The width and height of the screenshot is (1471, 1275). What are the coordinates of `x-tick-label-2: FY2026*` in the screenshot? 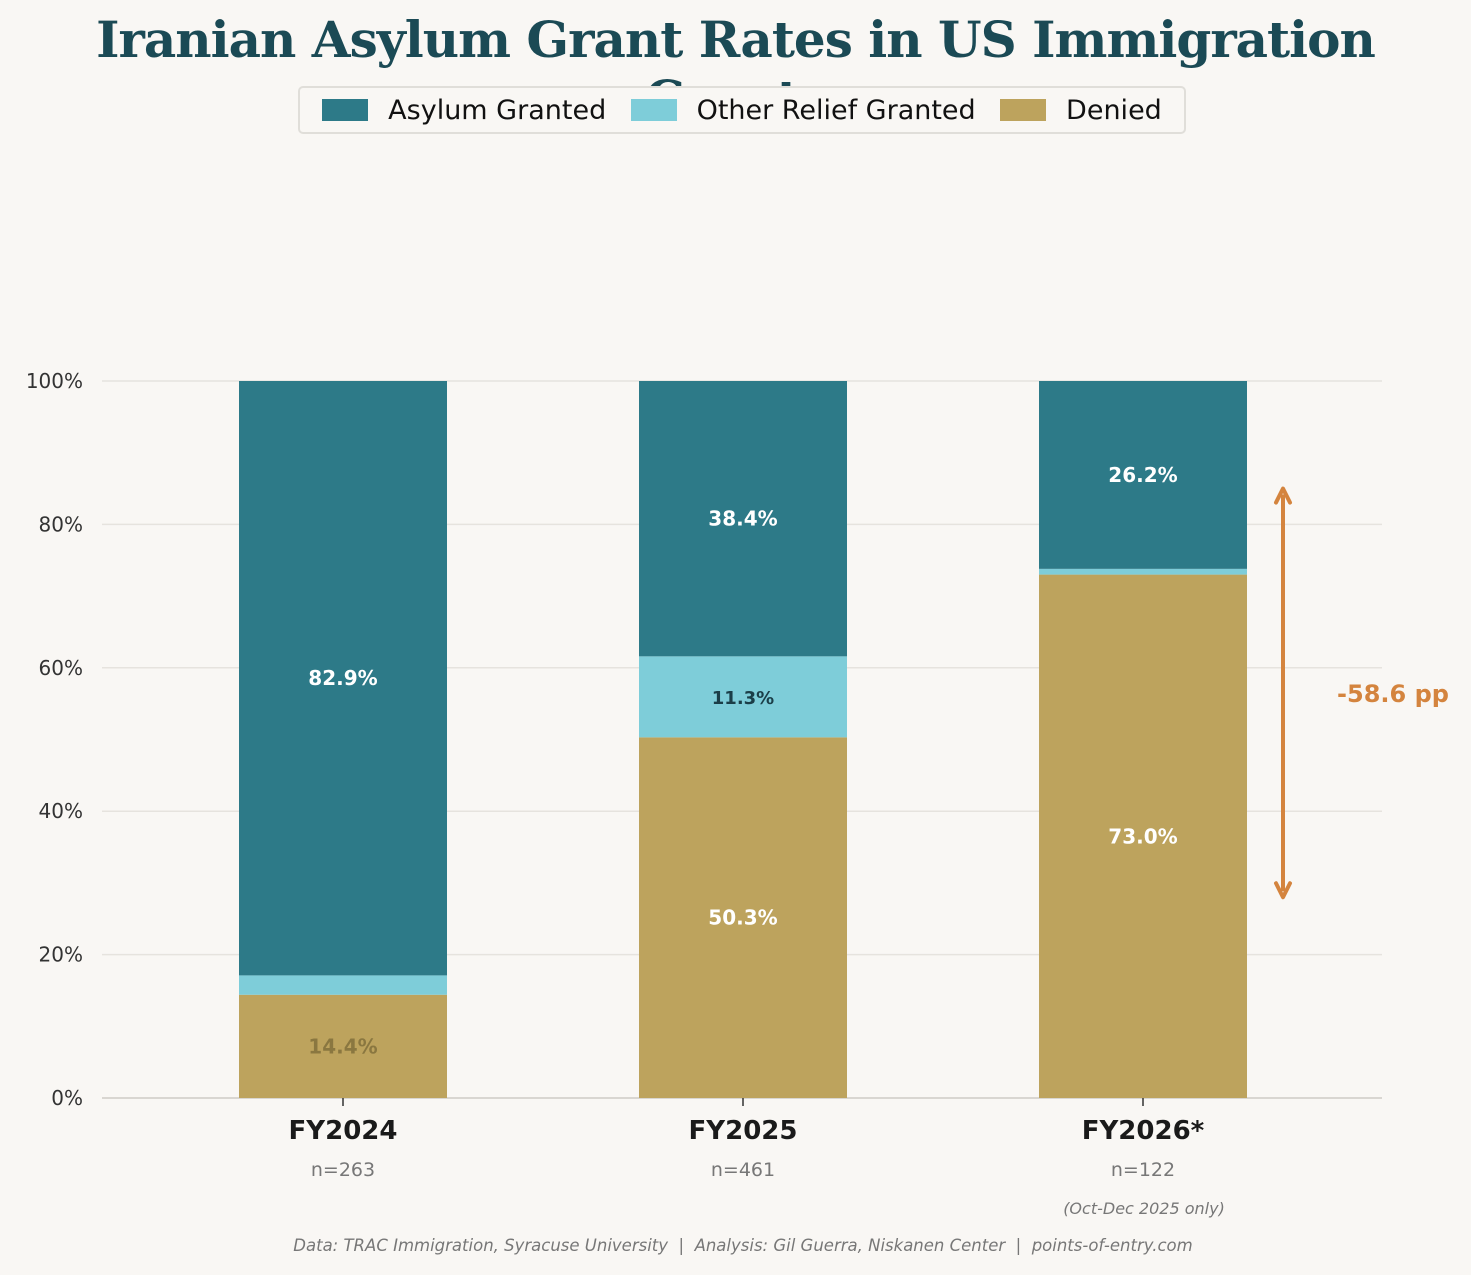 It's located at (1143, 1131).